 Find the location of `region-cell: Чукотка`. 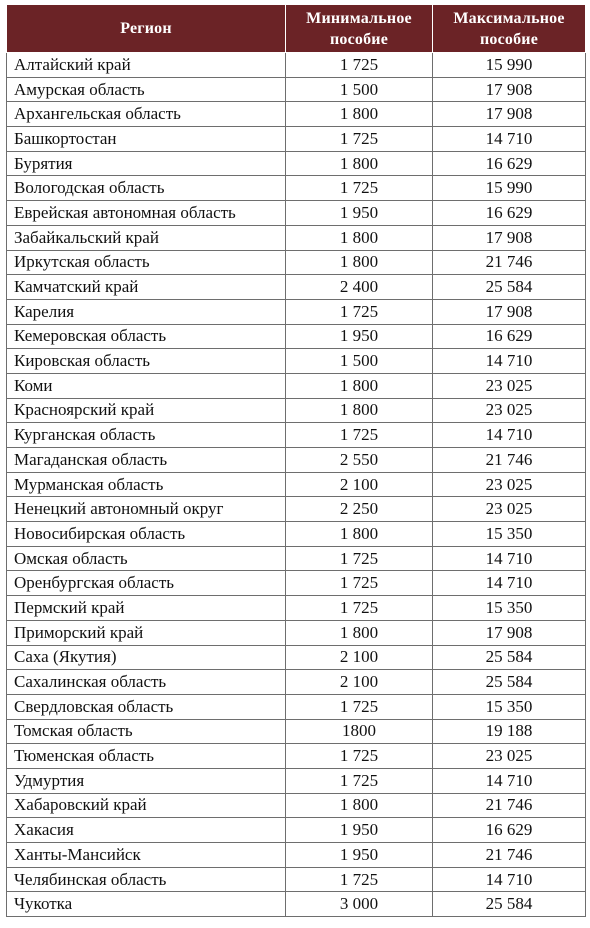

region-cell: Чукотка is located at coordinates (146, 904).